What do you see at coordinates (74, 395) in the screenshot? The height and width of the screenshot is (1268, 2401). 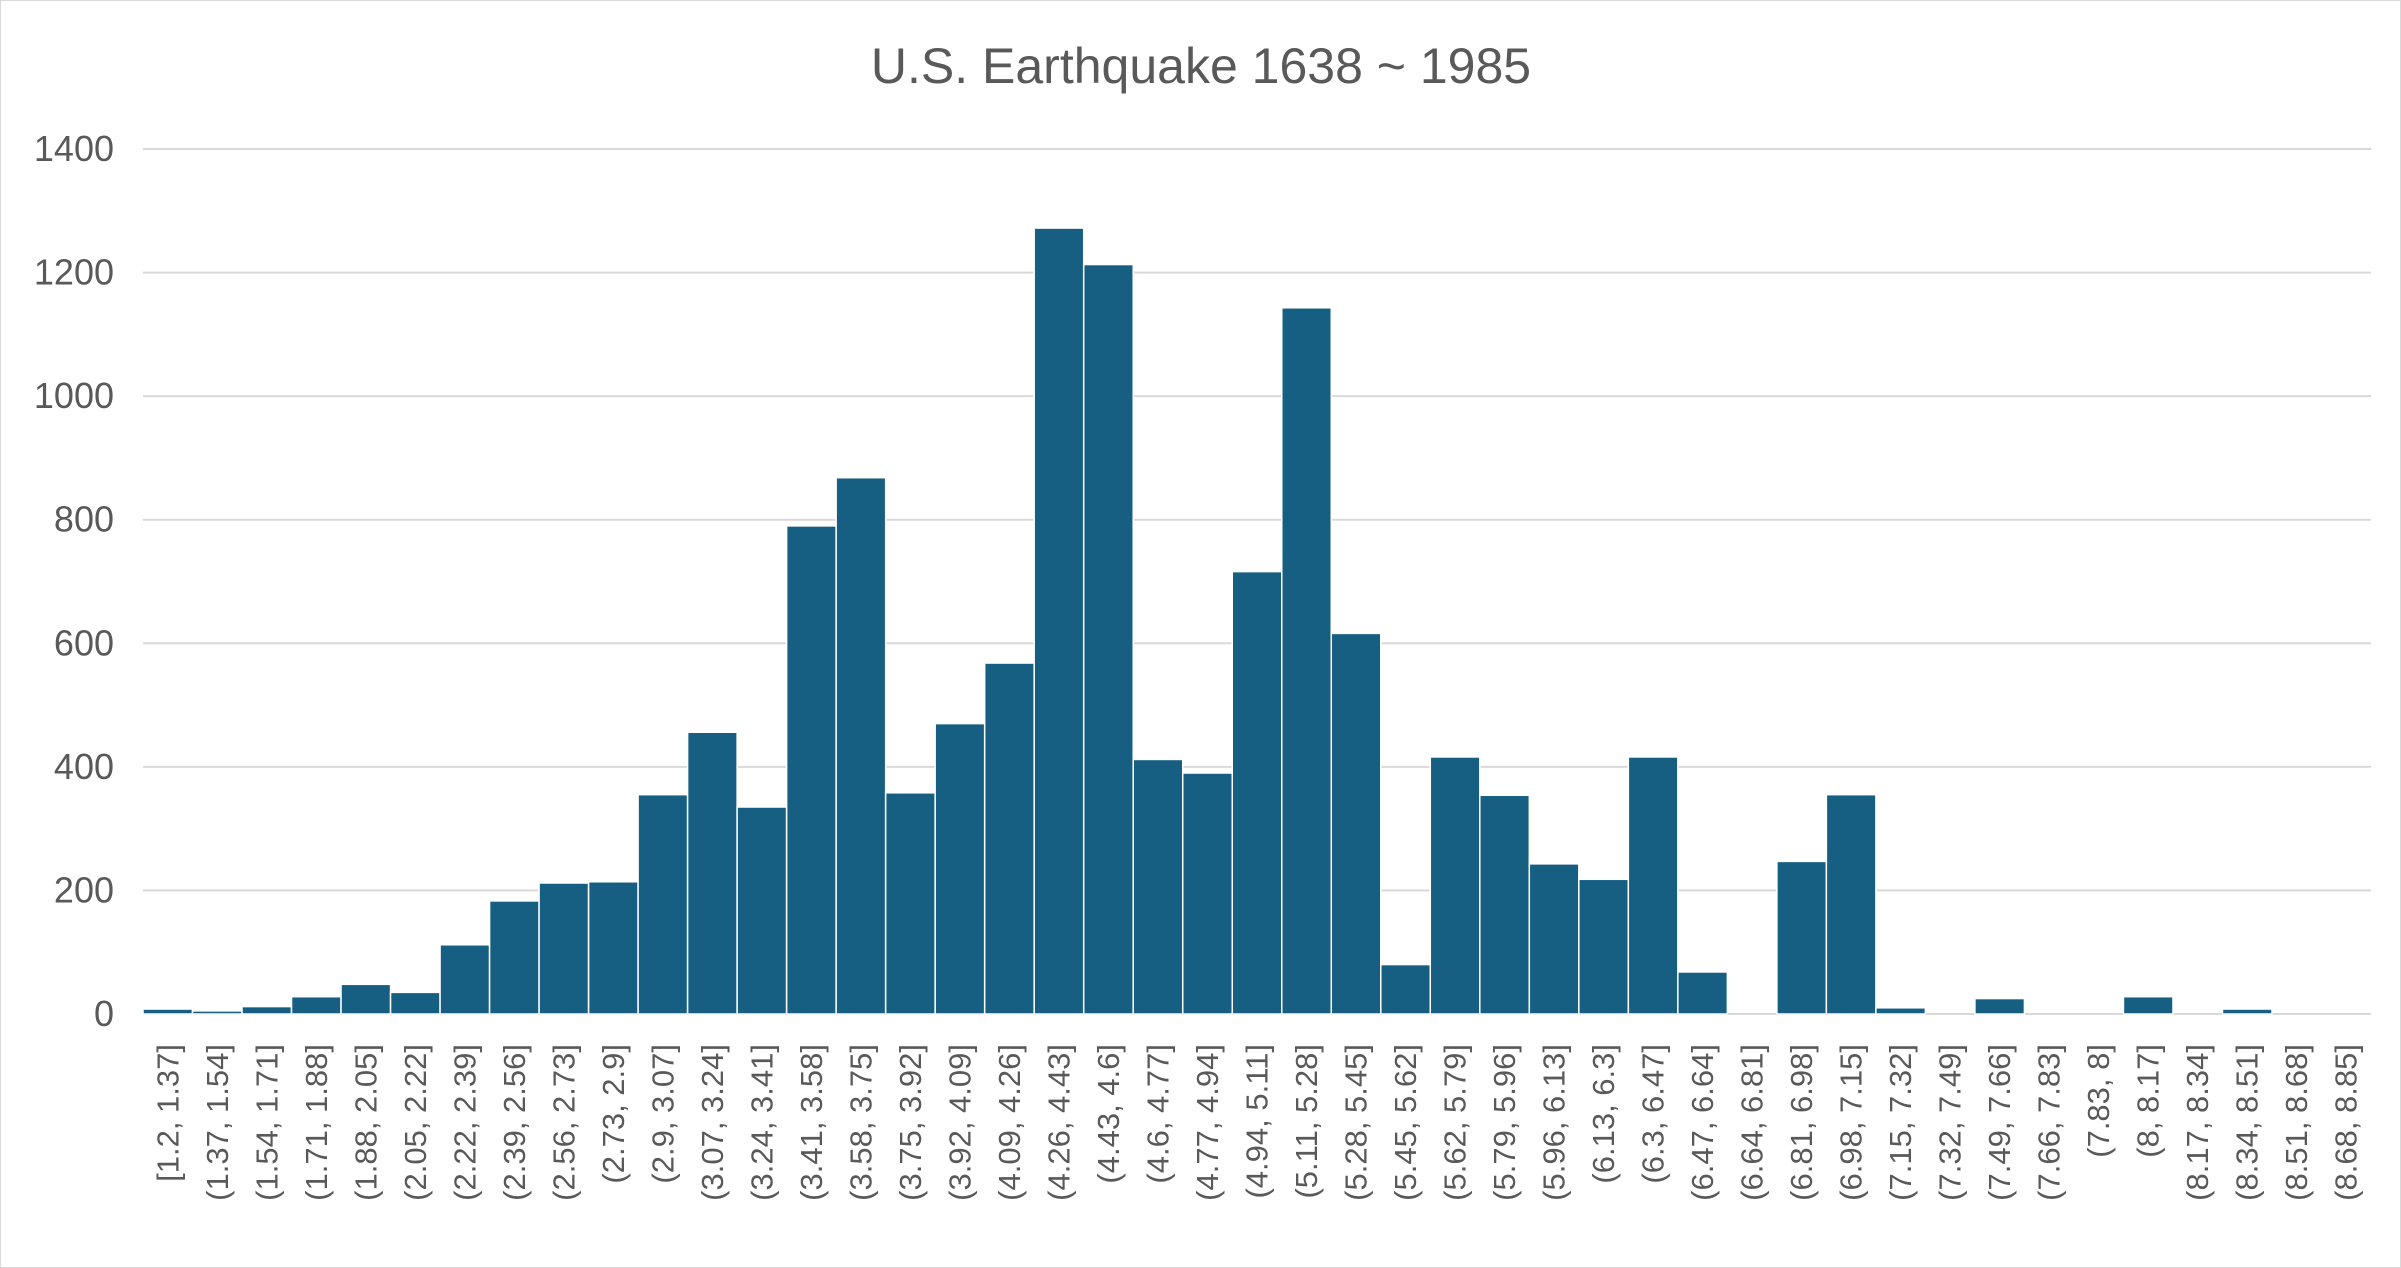 I see `y-tick-label: 1000` at bounding box center [74, 395].